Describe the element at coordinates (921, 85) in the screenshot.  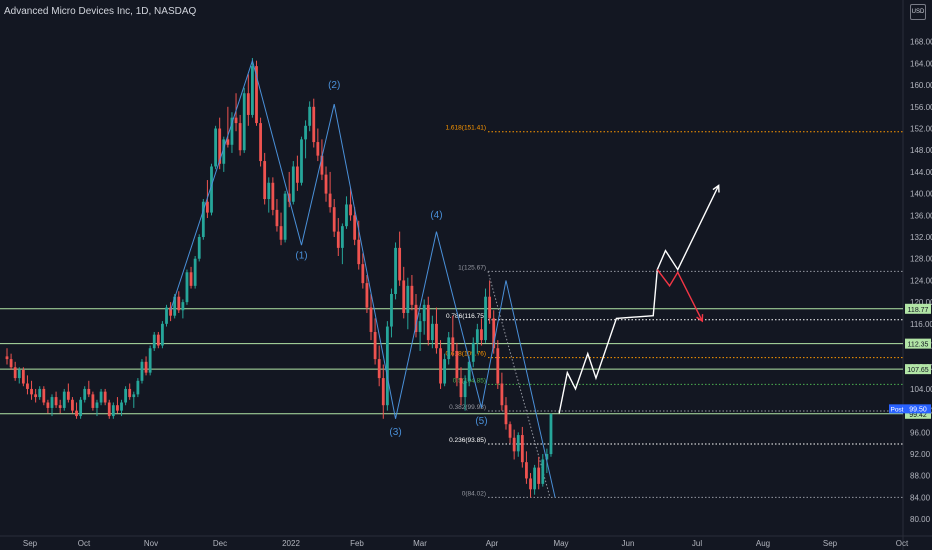
I see `y-tick-label: 160.00` at that location.